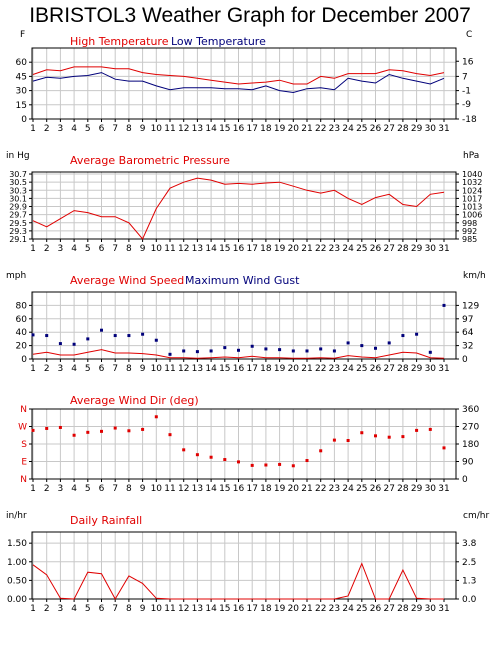 Image resolution: width=500 pixels, height=645 pixels. I want to click on left-tick-label: 60, so click(22, 320).